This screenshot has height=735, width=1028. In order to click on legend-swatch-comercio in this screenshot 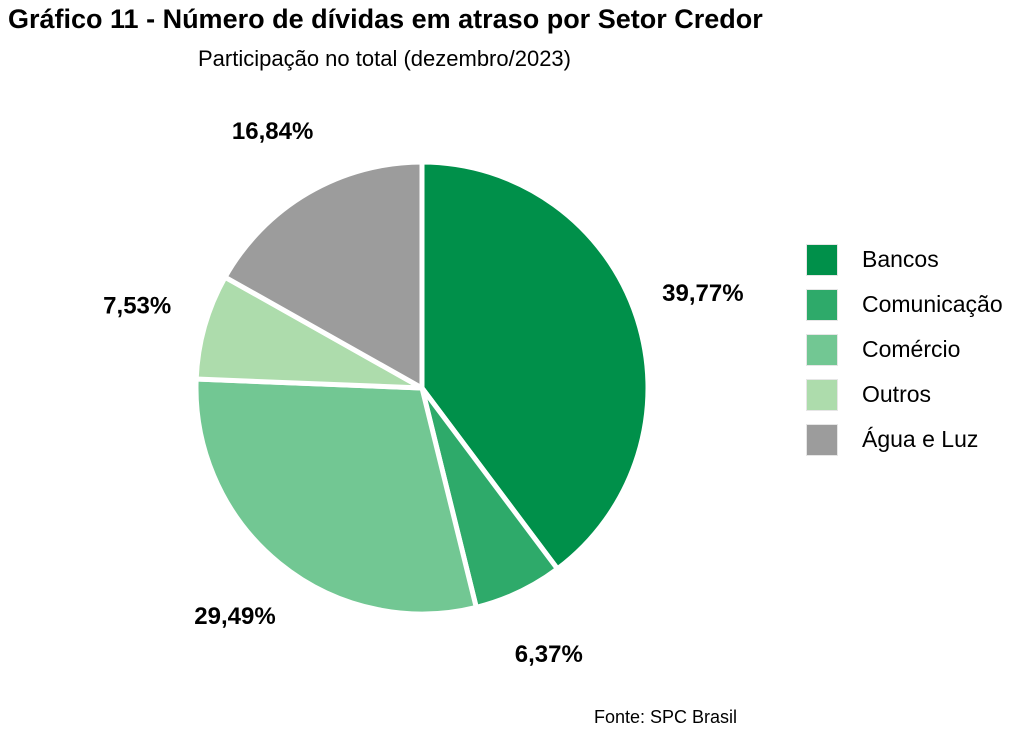, I will do `click(822, 349)`.